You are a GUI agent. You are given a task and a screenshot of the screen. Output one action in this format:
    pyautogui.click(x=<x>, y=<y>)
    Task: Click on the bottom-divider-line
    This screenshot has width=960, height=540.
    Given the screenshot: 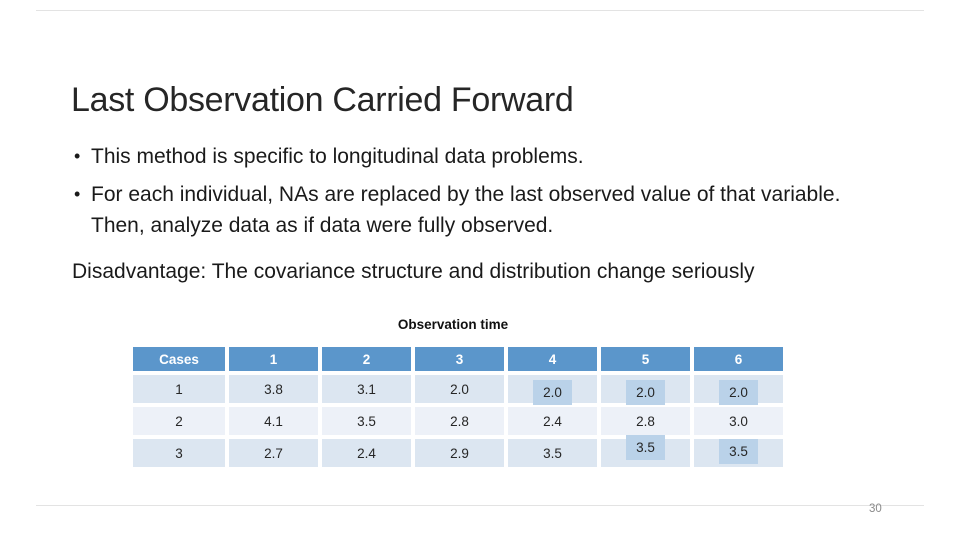 What is the action you would take?
    pyautogui.click(x=480, y=505)
    